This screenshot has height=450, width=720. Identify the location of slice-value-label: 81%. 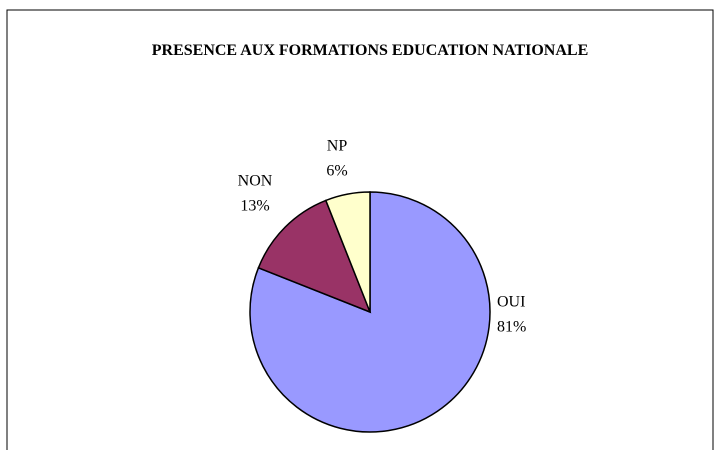
(511, 327).